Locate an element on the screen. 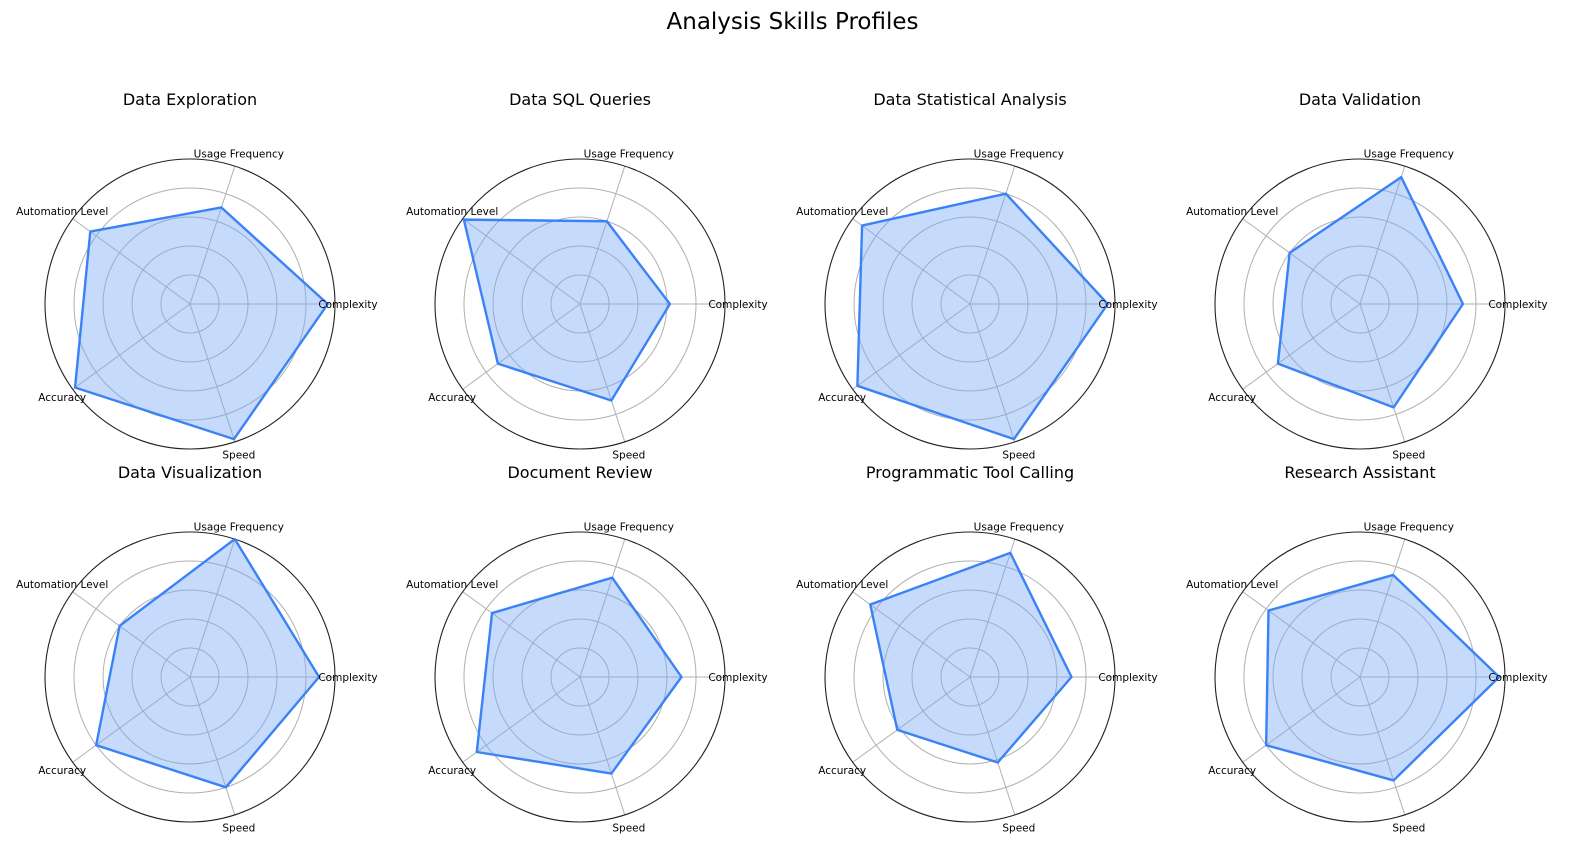 The width and height of the screenshot is (1585, 849). panel-title: Data Exploration is located at coordinates (190, 99).